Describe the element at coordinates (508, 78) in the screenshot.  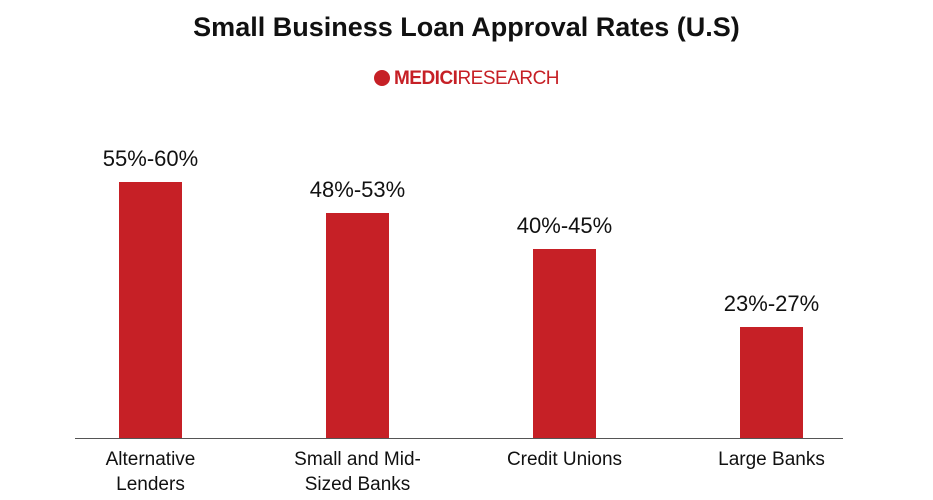
I see `logo-suffix: RESEARCH` at that location.